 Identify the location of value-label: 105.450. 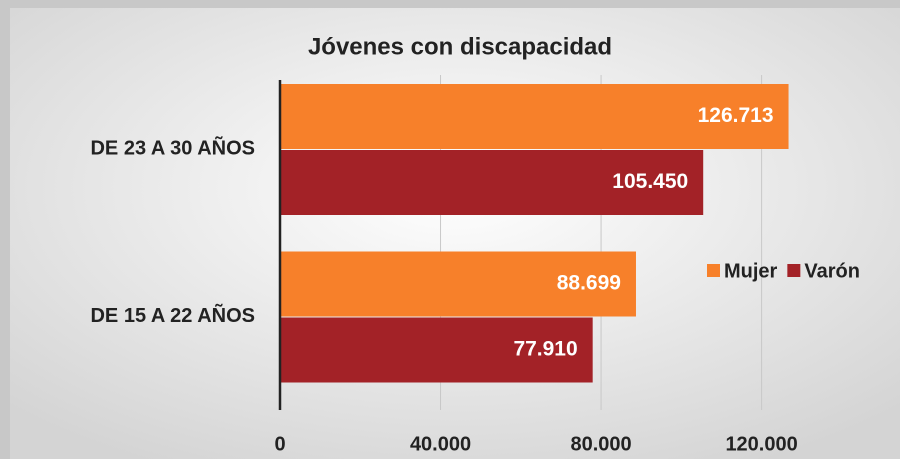
(650, 181).